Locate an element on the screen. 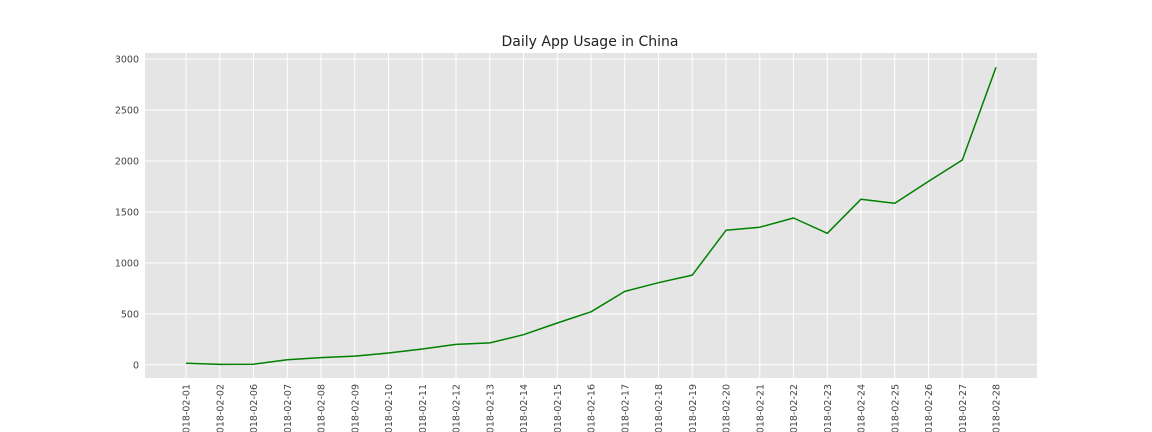 Image resolution: width=1152 pixels, height=432 pixels. x-tick-label: 2018-02-11 is located at coordinates (423, 408).